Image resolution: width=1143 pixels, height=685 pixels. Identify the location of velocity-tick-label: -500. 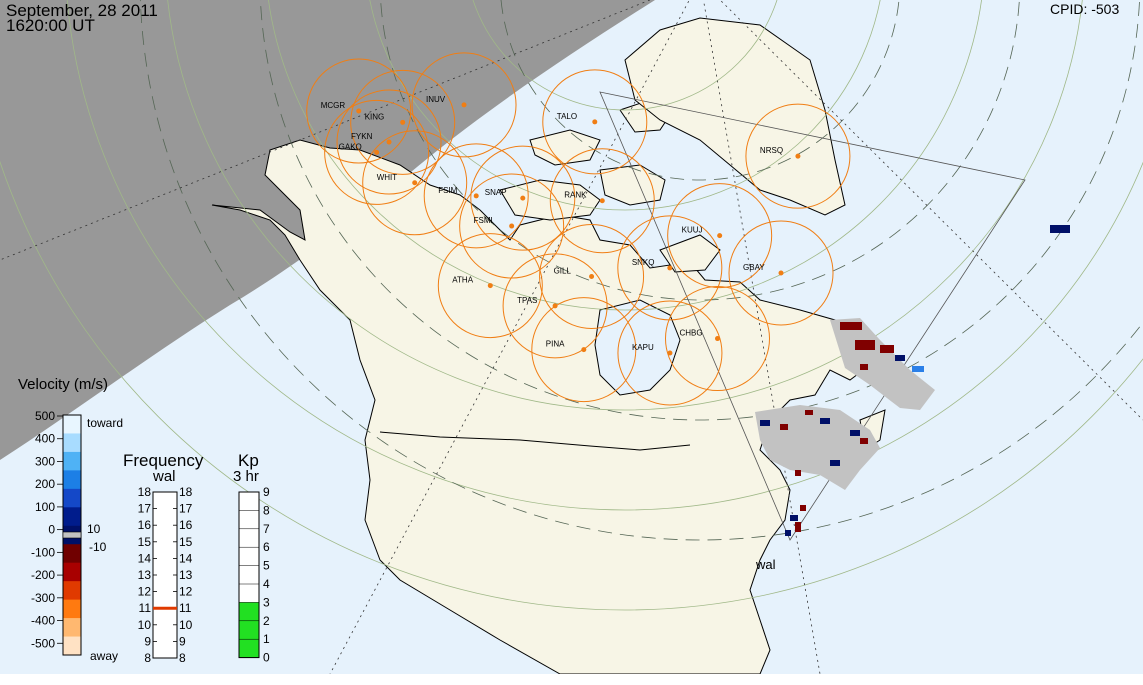
(43, 643).